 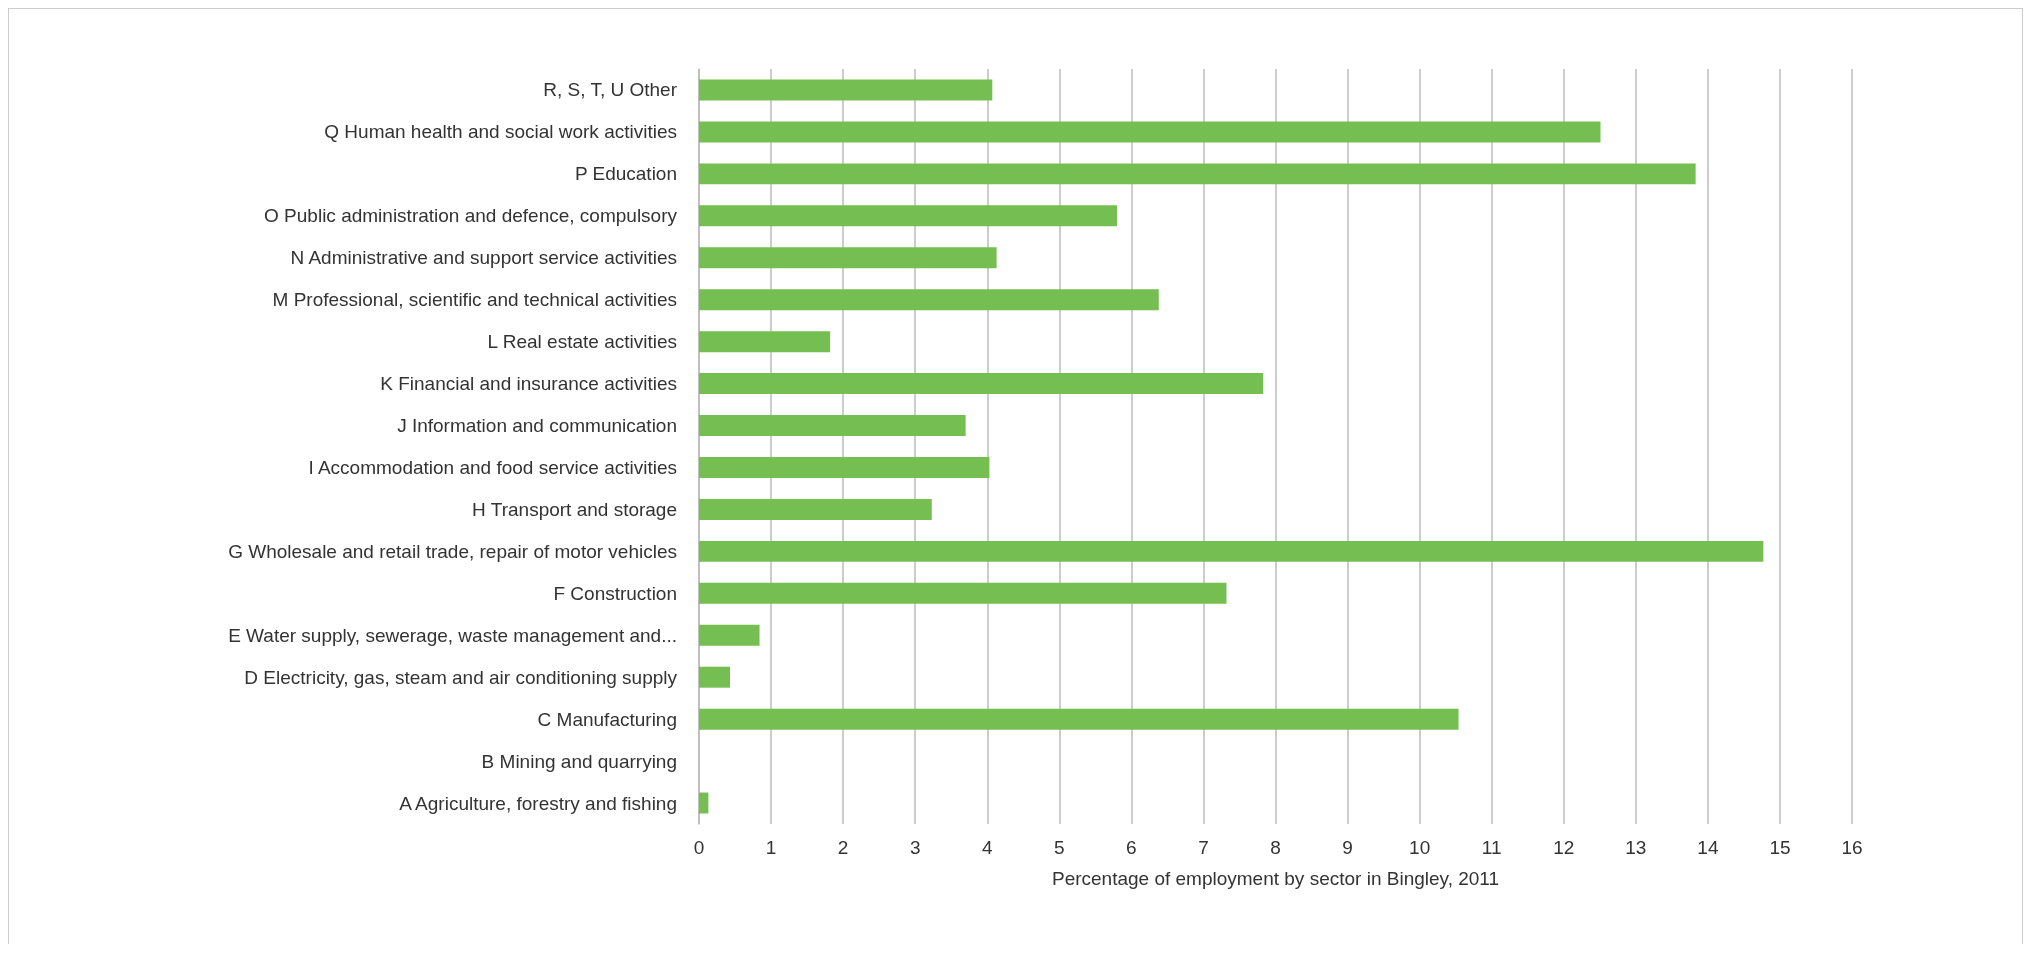 I want to click on y-tick-label: I Accommodation and food service activities, so click(x=492, y=467).